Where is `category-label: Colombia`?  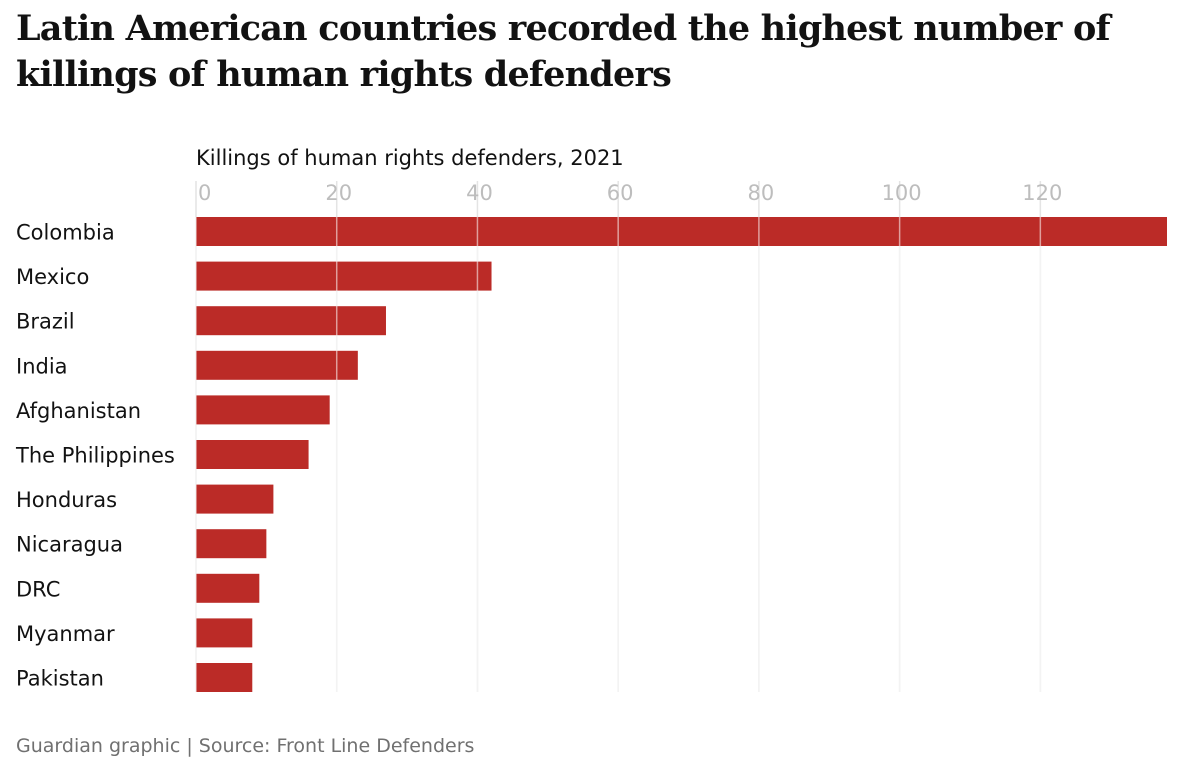 category-label: Colombia is located at coordinates (65, 233).